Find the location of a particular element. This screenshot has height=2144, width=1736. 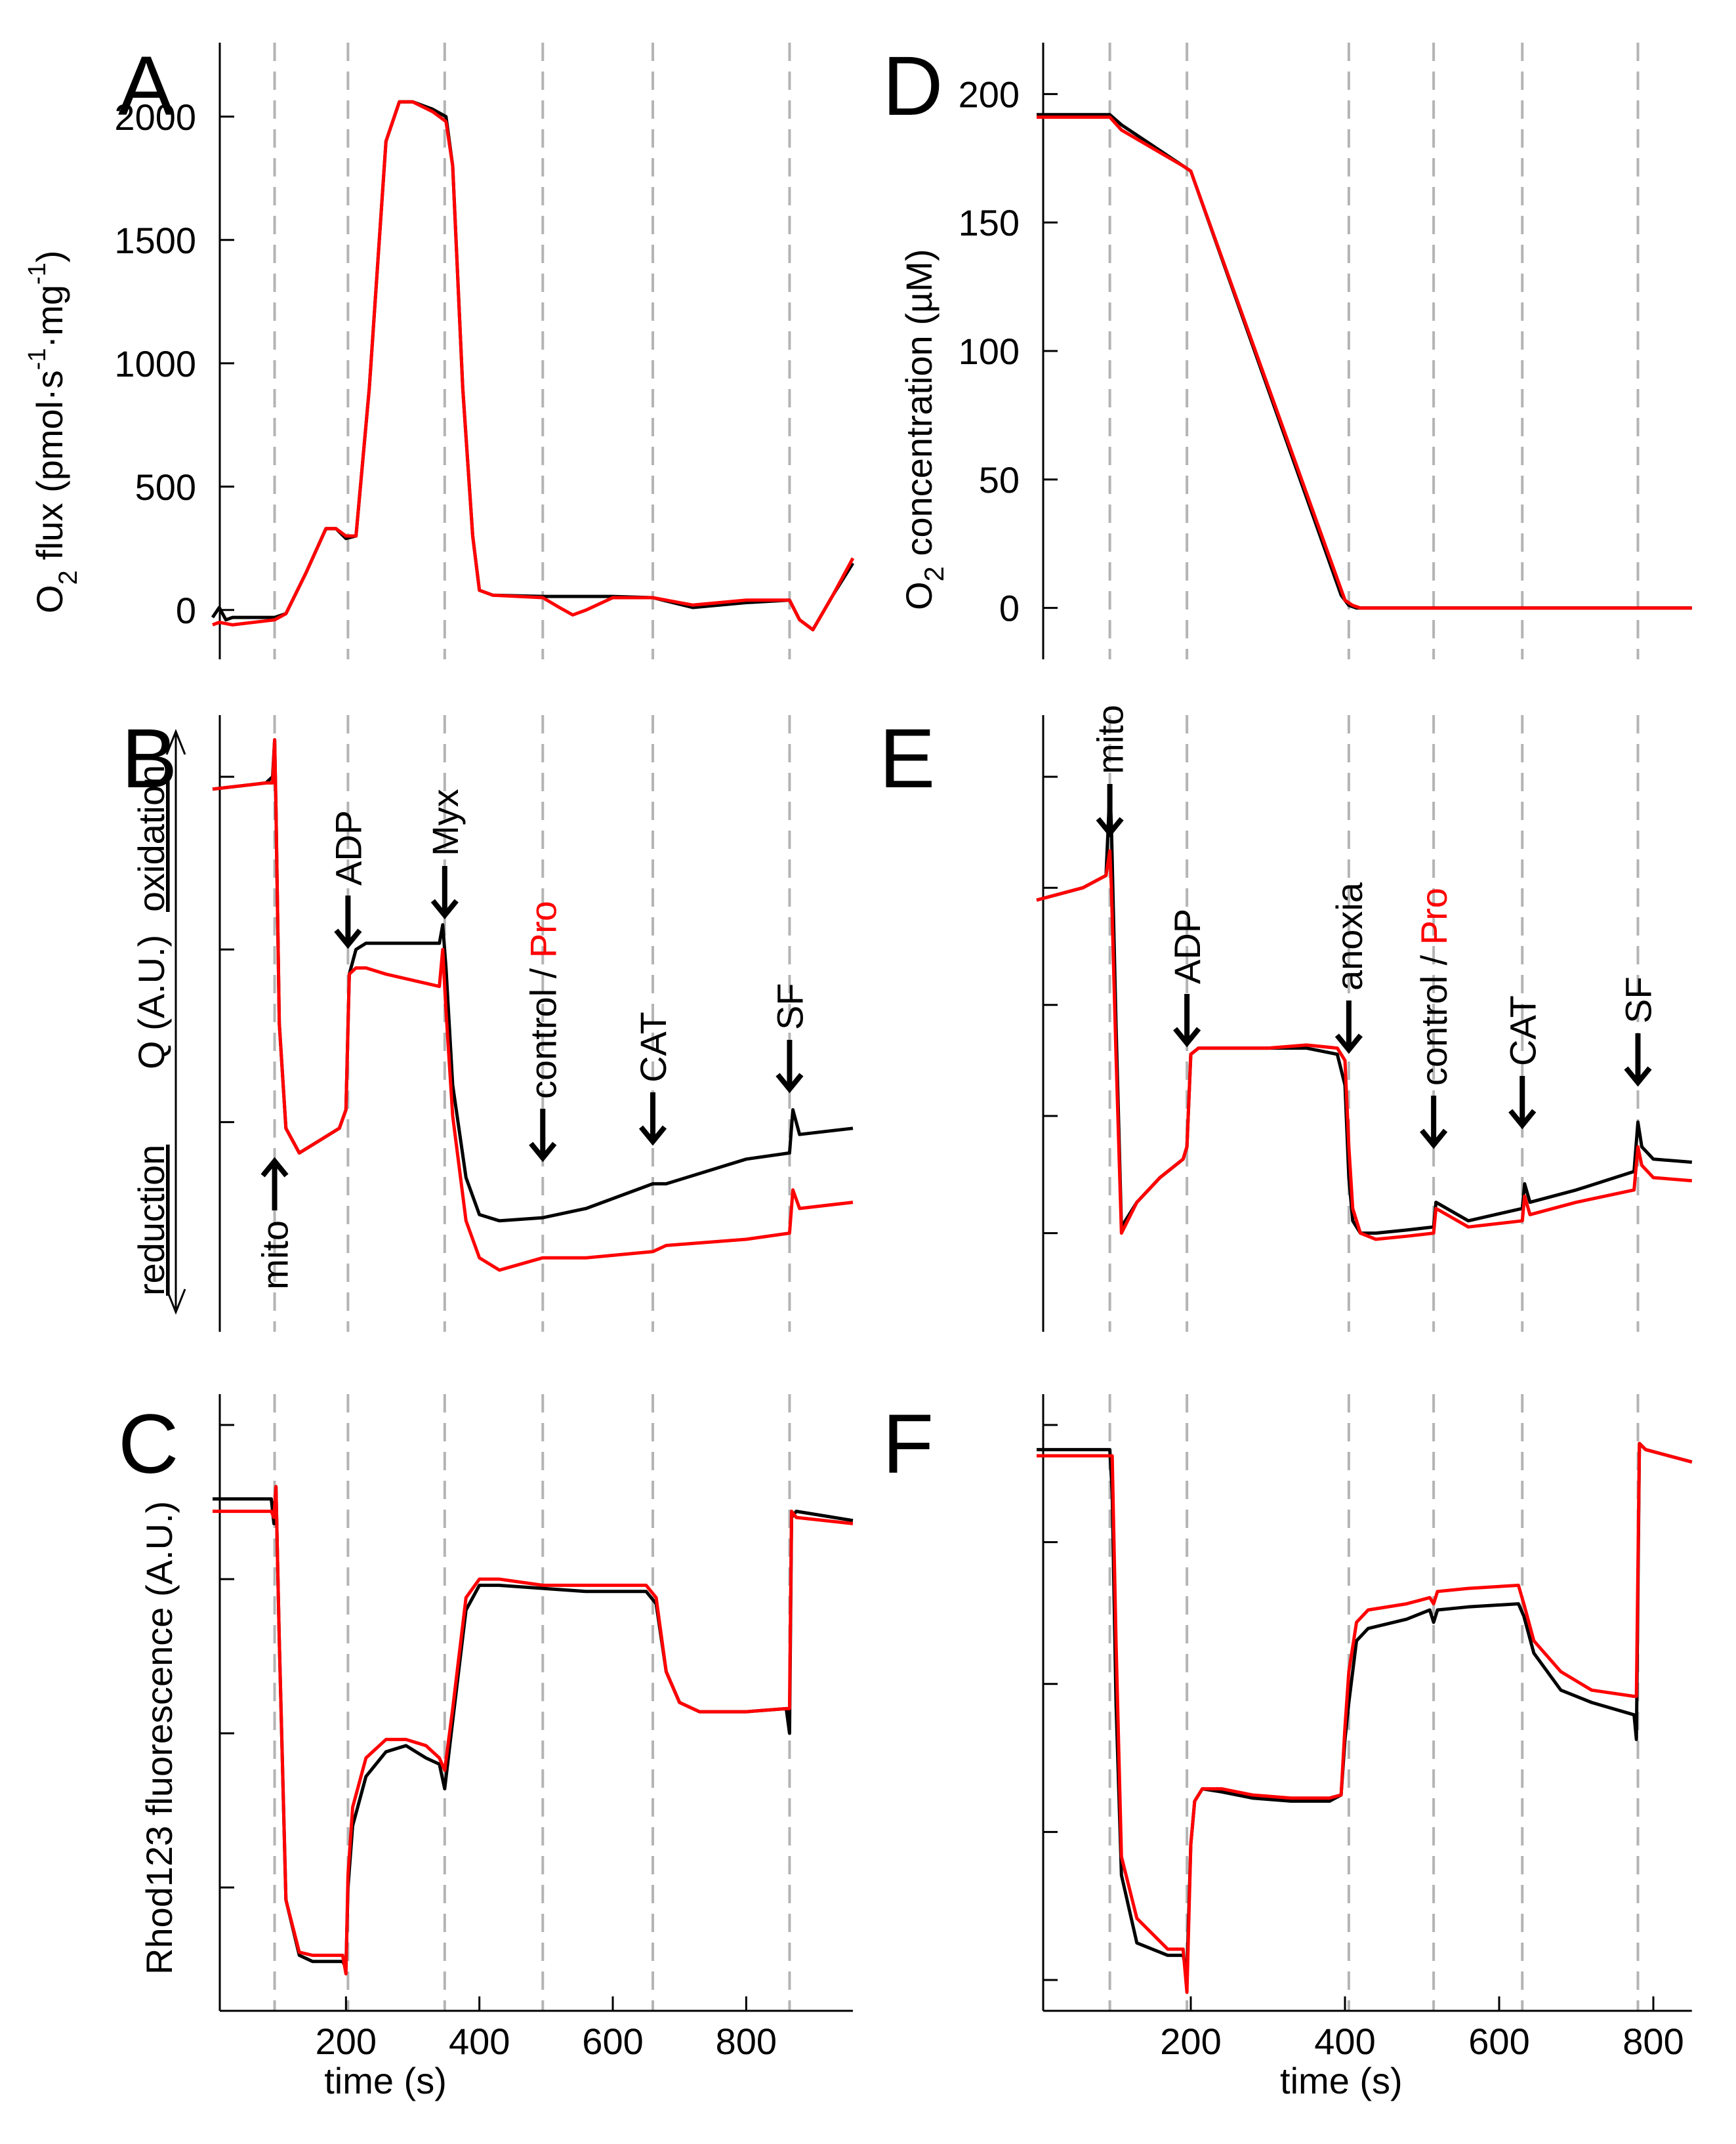

y-title-reduction: reduction is located at coordinates (151, 1220).